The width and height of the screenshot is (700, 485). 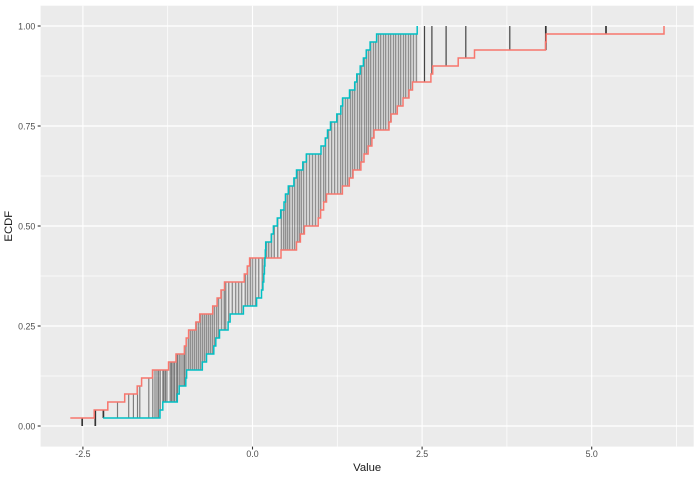 What do you see at coordinates (367, 468) in the screenshot?
I see `svg-text: Value` at bounding box center [367, 468].